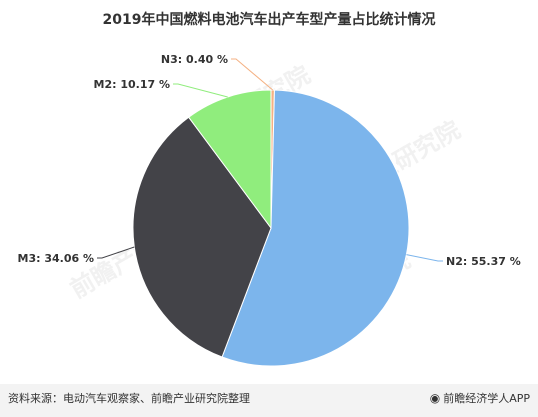 This screenshot has height=417, width=538. What do you see at coordinates (424, 258) in the screenshot?
I see `leader-line-n2` at bounding box center [424, 258].